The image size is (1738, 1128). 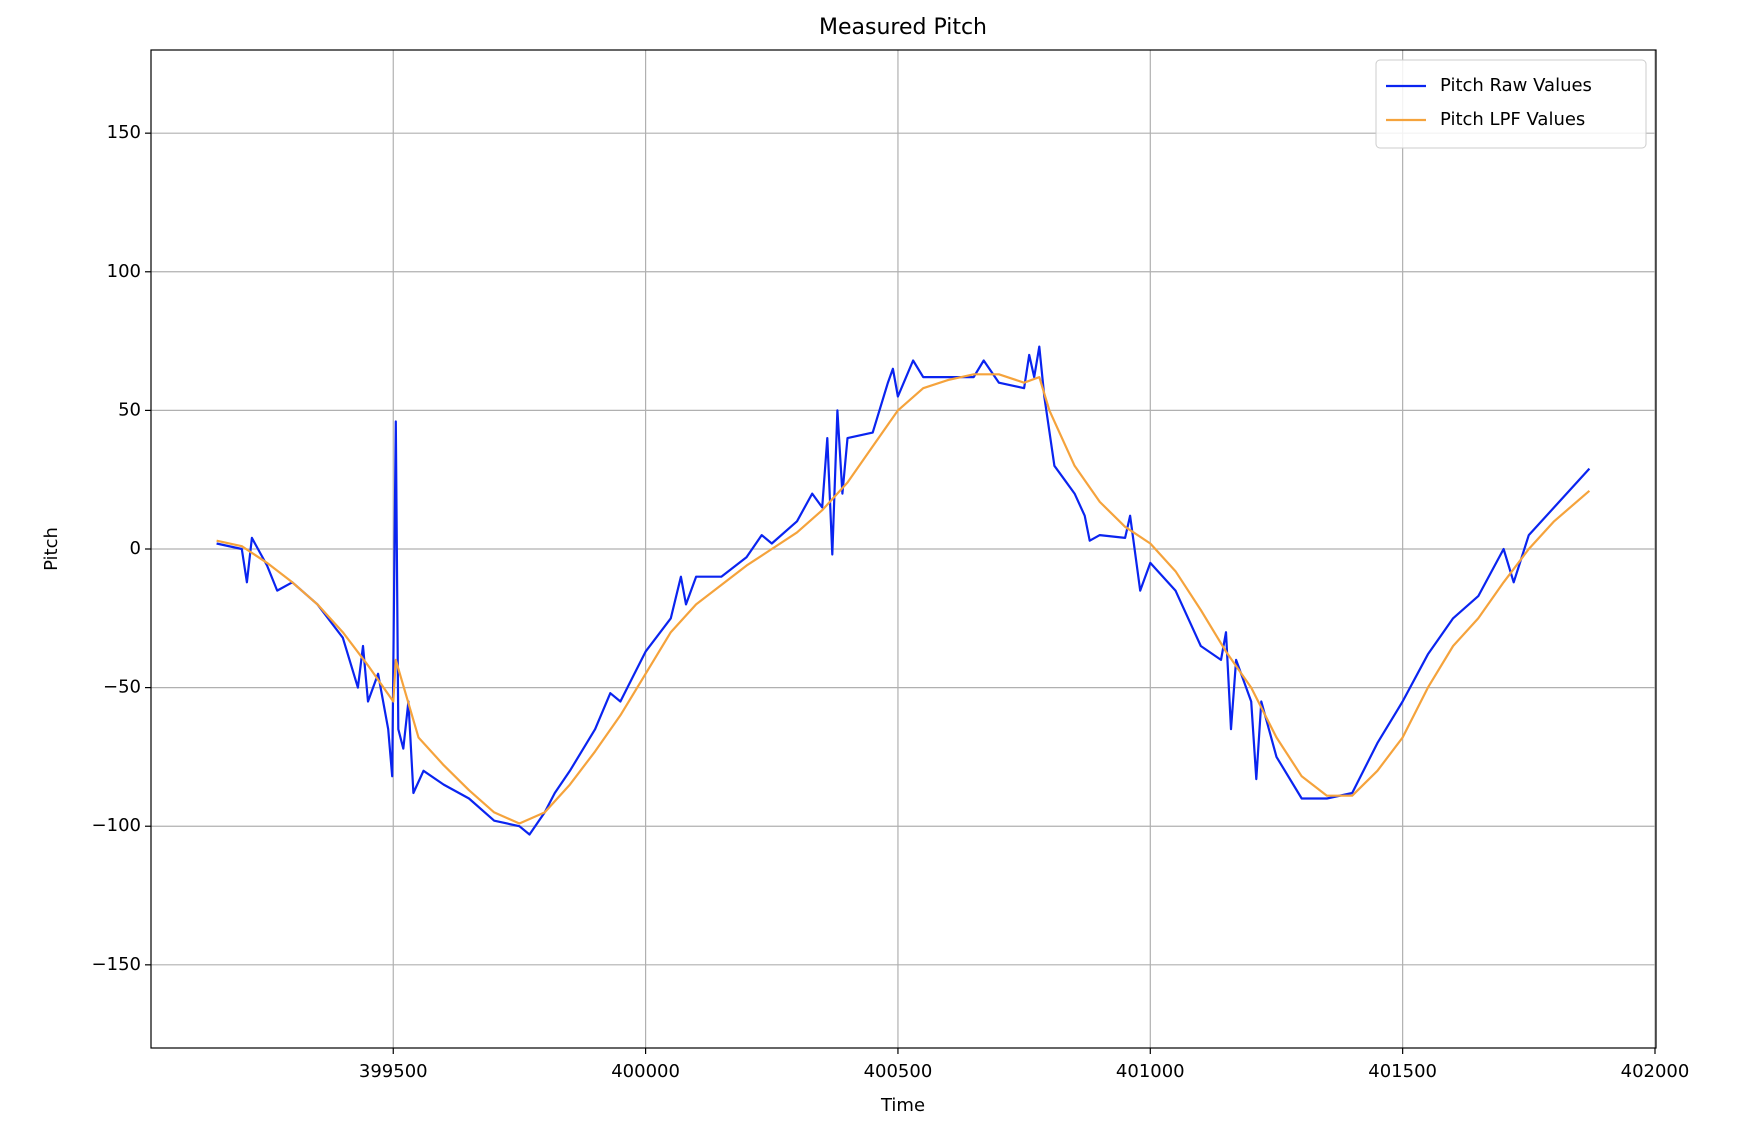 What do you see at coordinates (1150, 1071) in the screenshot?
I see `x-tick-label: 401000` at bounding box center [1150, 1071].